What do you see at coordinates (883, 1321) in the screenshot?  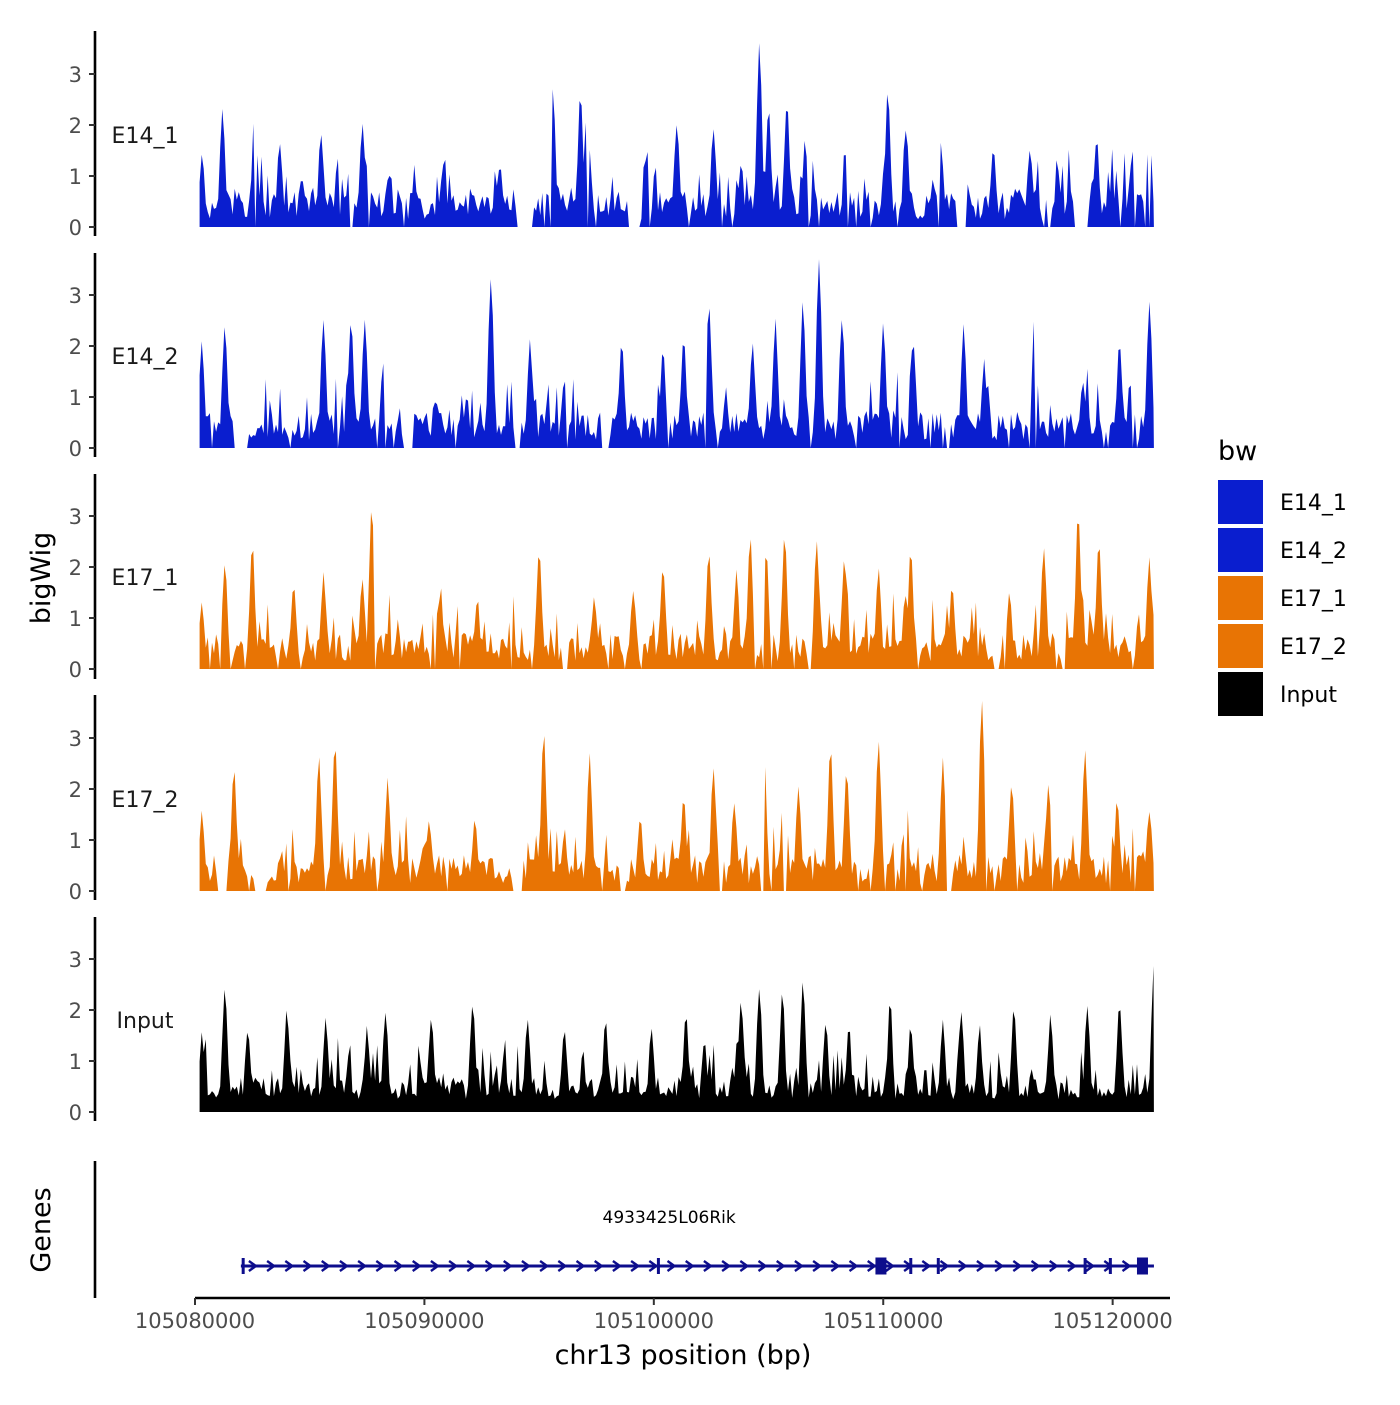 I see `x-tick-label: 105110000` at bounding box center [883, 1321].